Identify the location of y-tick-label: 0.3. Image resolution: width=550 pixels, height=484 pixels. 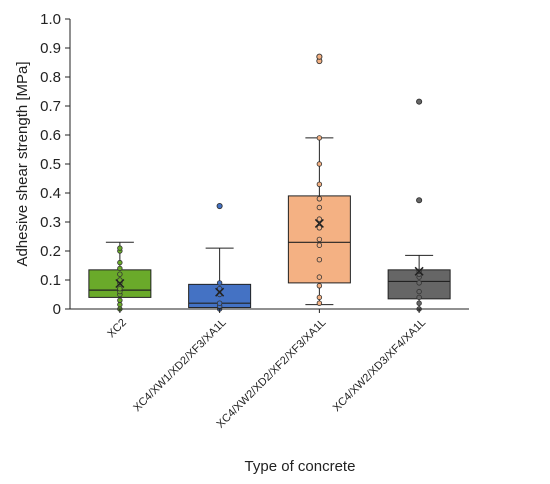
(50, 222).